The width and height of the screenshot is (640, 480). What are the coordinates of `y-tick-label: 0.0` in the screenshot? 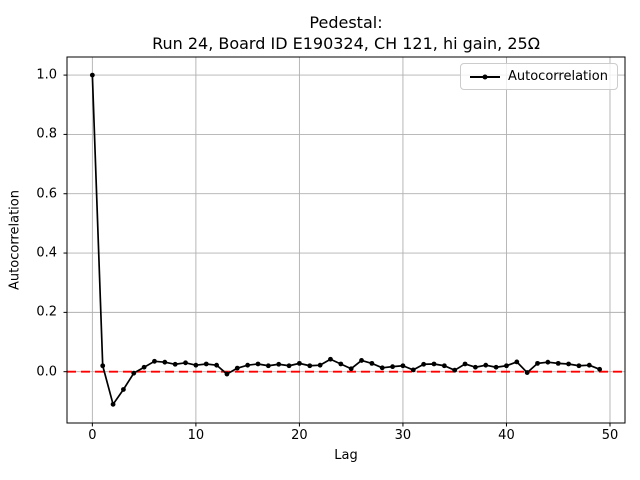 It's located at (46, 372).